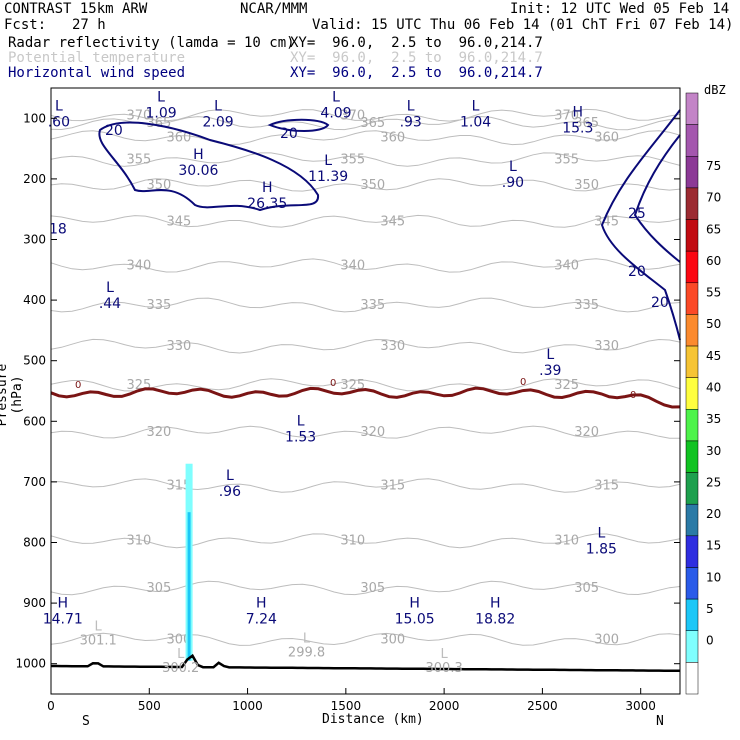 This screenshot has height=740, width=740. Describe the element at coordinates (476, 106) in the screenshot. I see `extremum-marker-5: L` at that location.